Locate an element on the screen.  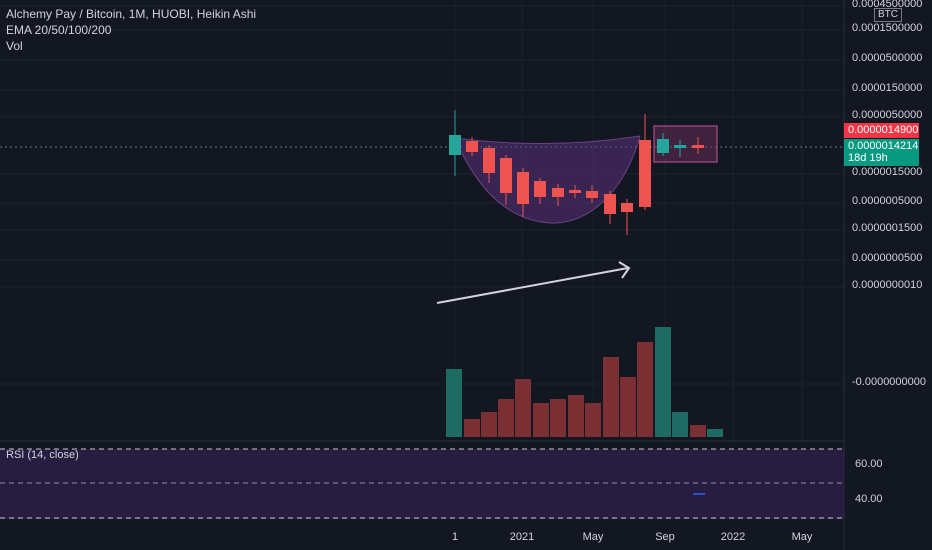
high-price-tag: 0.0000014900 is located at coordinates (883, 130).